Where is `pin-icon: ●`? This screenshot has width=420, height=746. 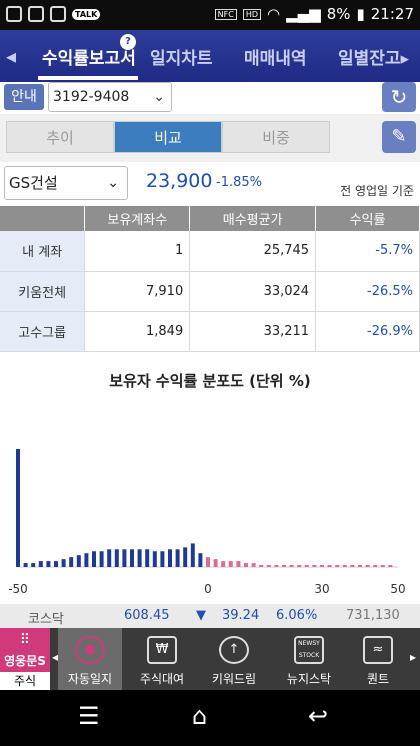
pin-icon: ● is located at coordinates (90, 650).